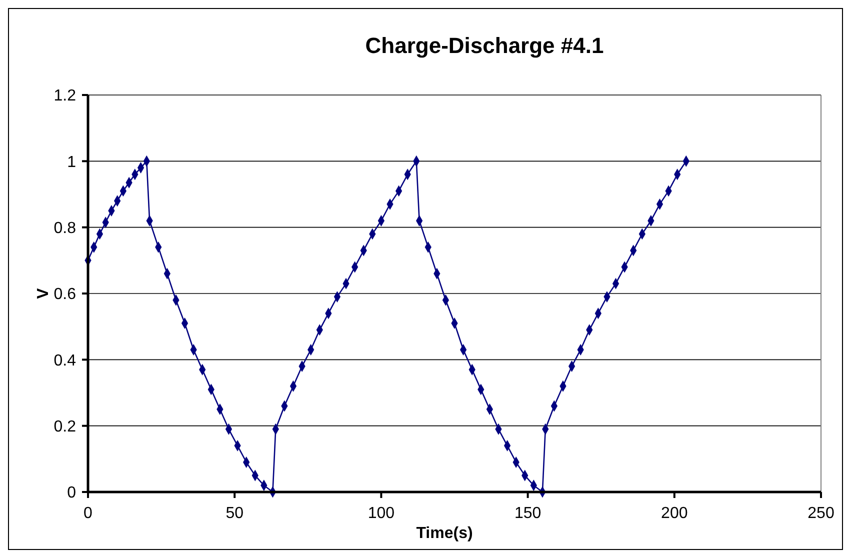 The width and height of the screenshot is (851, 558). What do you see at coordinates (88, 513) in the screenshot?
I see `x-tick-label: 0` at bounding box center [88, 513].